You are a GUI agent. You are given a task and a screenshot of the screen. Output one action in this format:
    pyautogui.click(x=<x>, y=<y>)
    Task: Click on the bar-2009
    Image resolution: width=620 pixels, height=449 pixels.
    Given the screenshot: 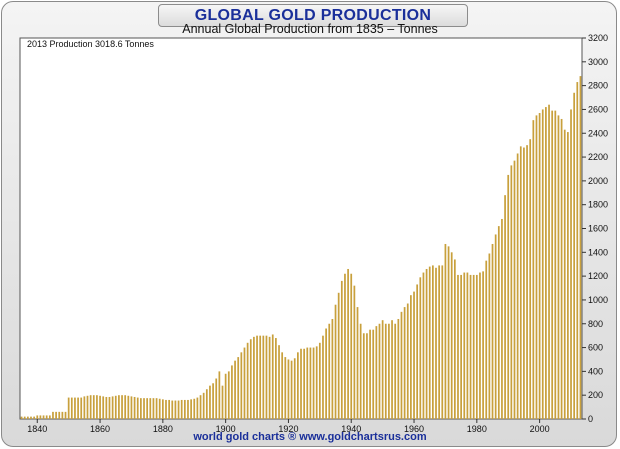 What is the action you would take?
    pyautogui.click(x=568, y=275)
    